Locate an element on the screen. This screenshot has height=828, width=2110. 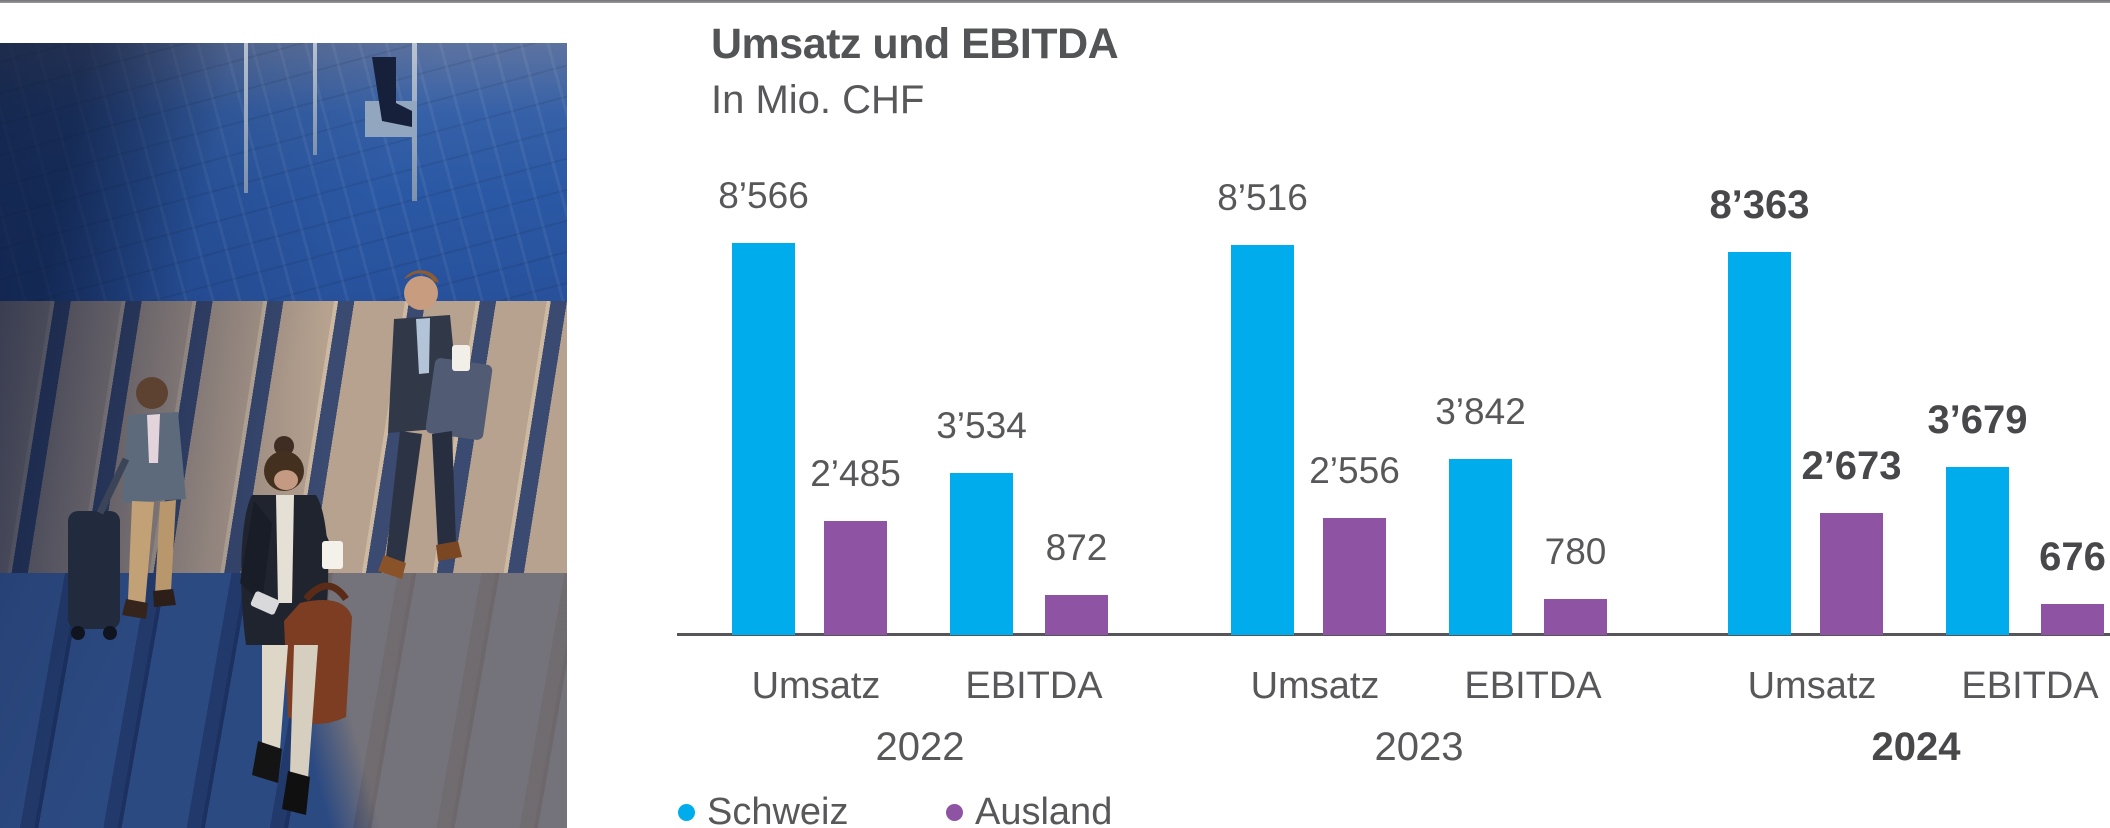
bar-2024-ebitda-schweiz is located at coordinates (1977, 551).